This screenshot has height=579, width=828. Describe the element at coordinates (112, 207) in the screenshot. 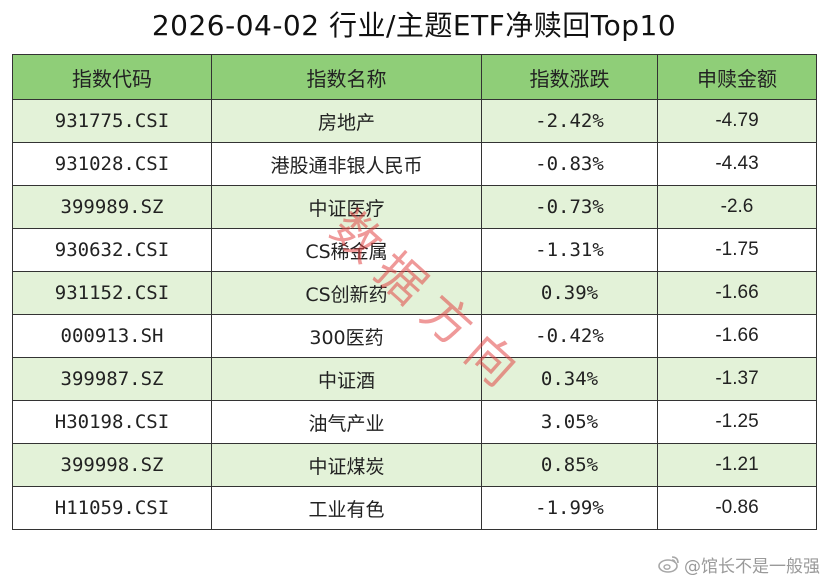

I see `cell-index-code: 399989.SZ` at that location.